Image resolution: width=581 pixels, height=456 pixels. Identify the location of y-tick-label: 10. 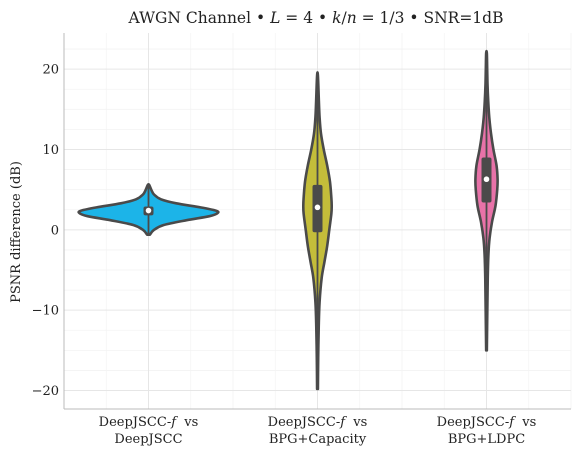
(50, 150).